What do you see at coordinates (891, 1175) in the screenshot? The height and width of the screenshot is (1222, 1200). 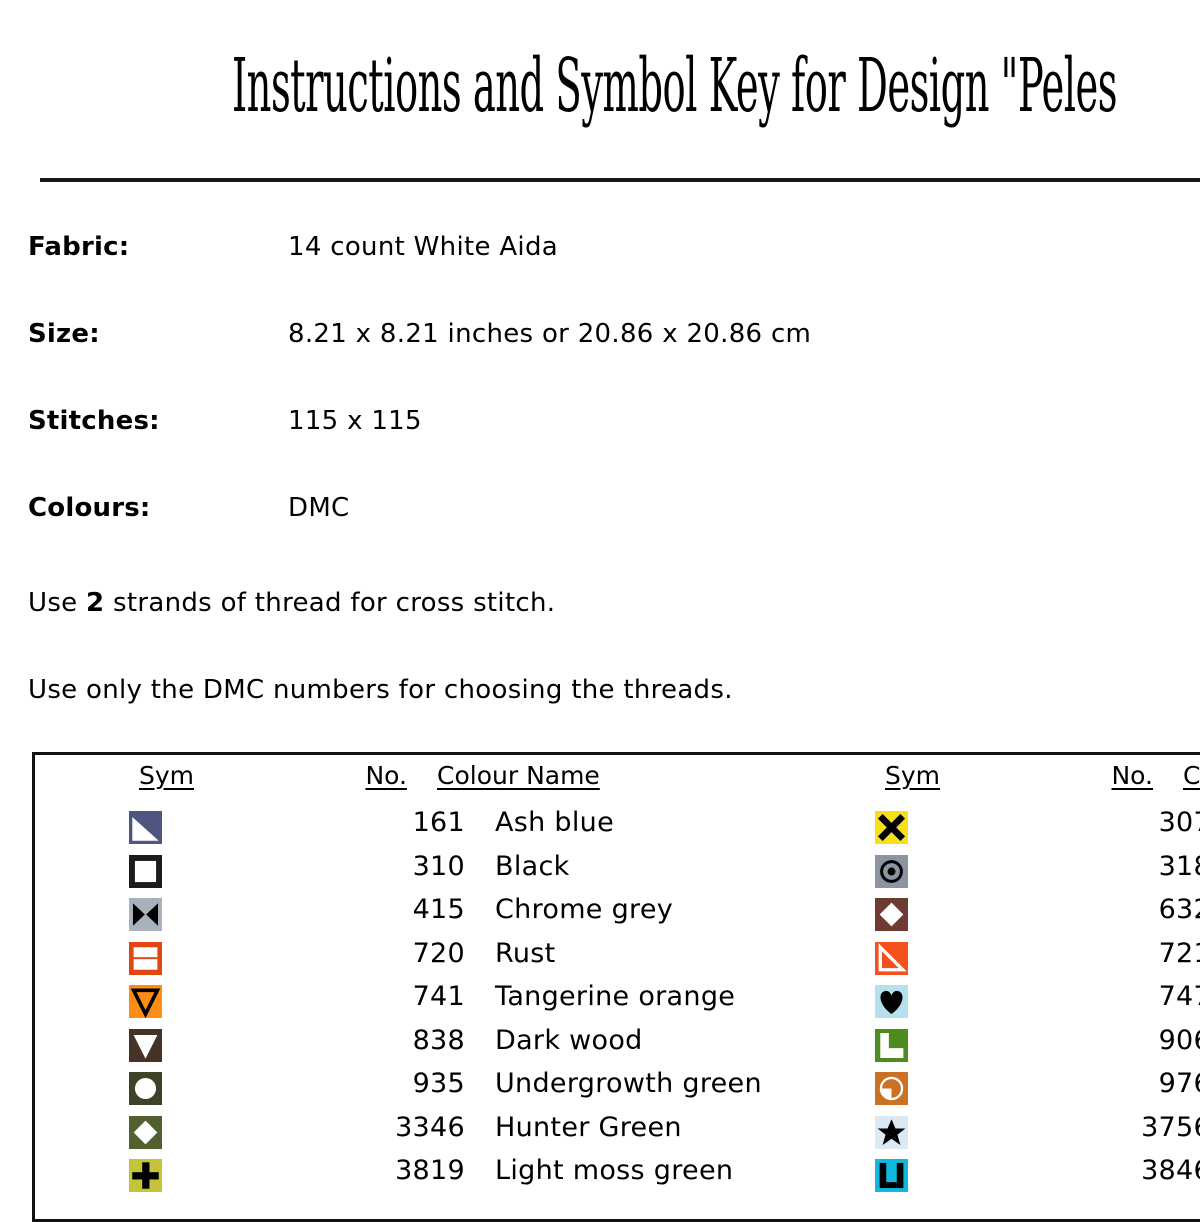 I see `symbol-swatch-u-shape-icon` at bounding box center [891, 1175].